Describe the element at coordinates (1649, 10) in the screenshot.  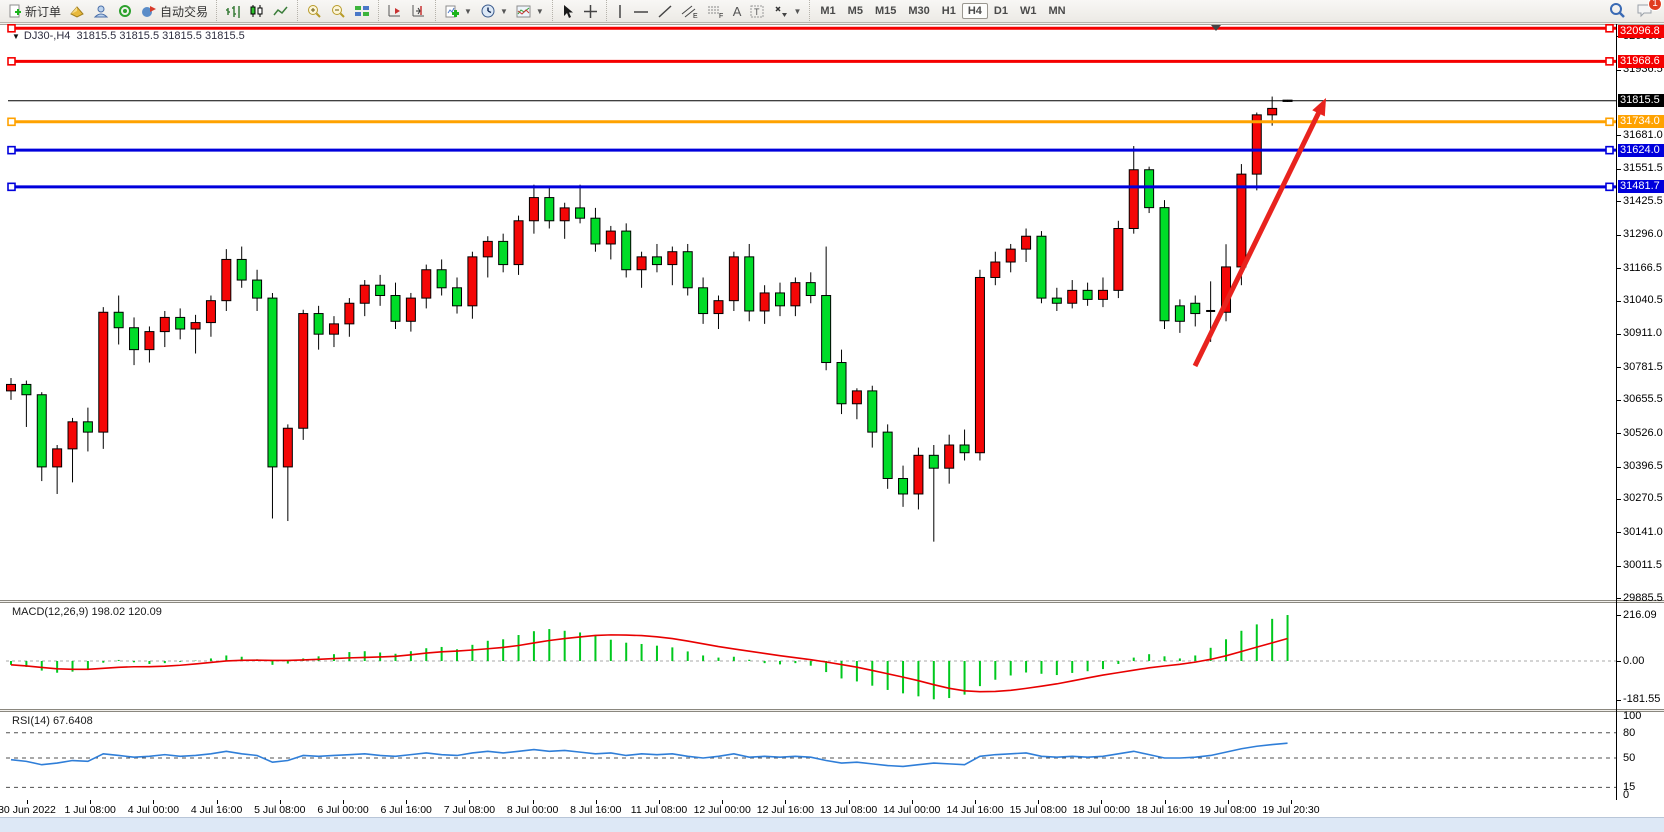
I see `notifications-button: 1` at that location.